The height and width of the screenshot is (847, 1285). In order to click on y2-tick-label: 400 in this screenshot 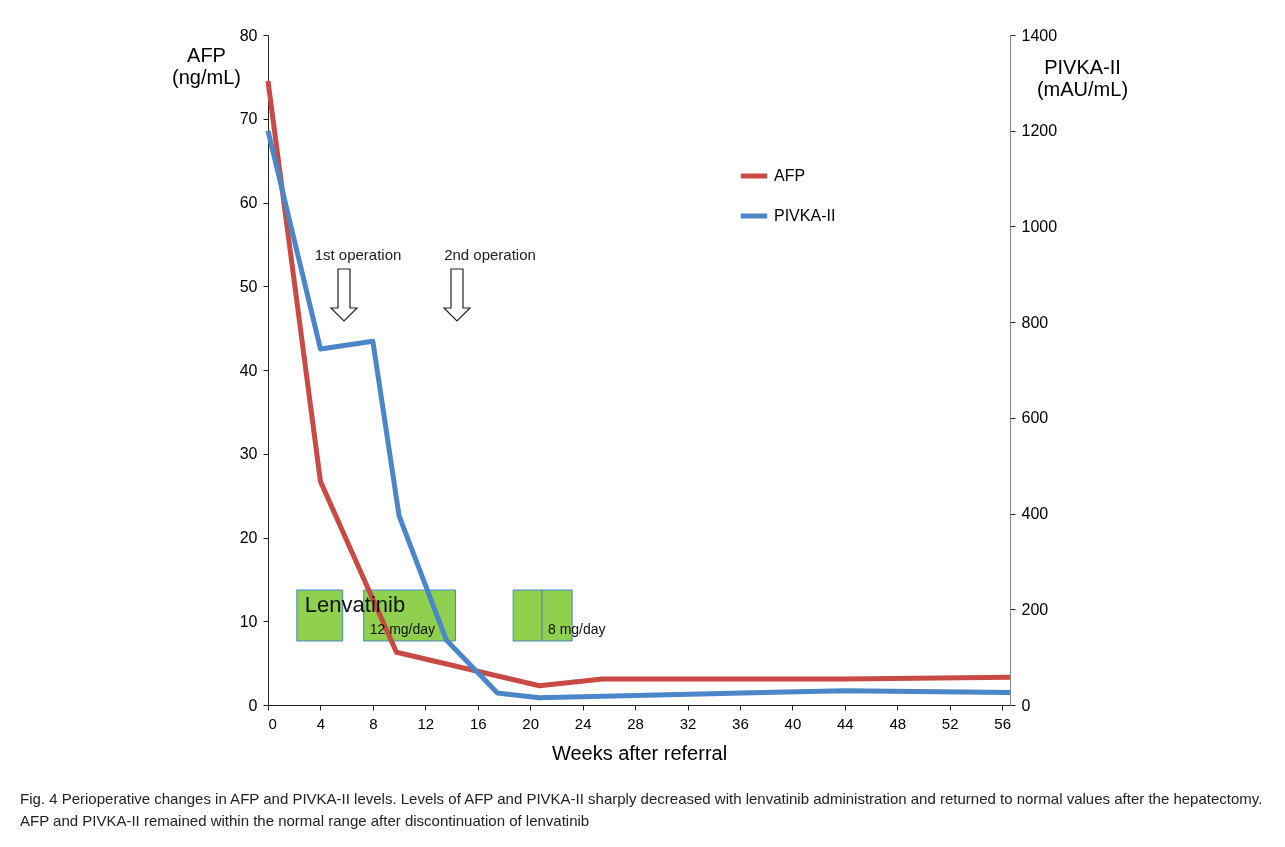, I will do `click(1035, 514)`.